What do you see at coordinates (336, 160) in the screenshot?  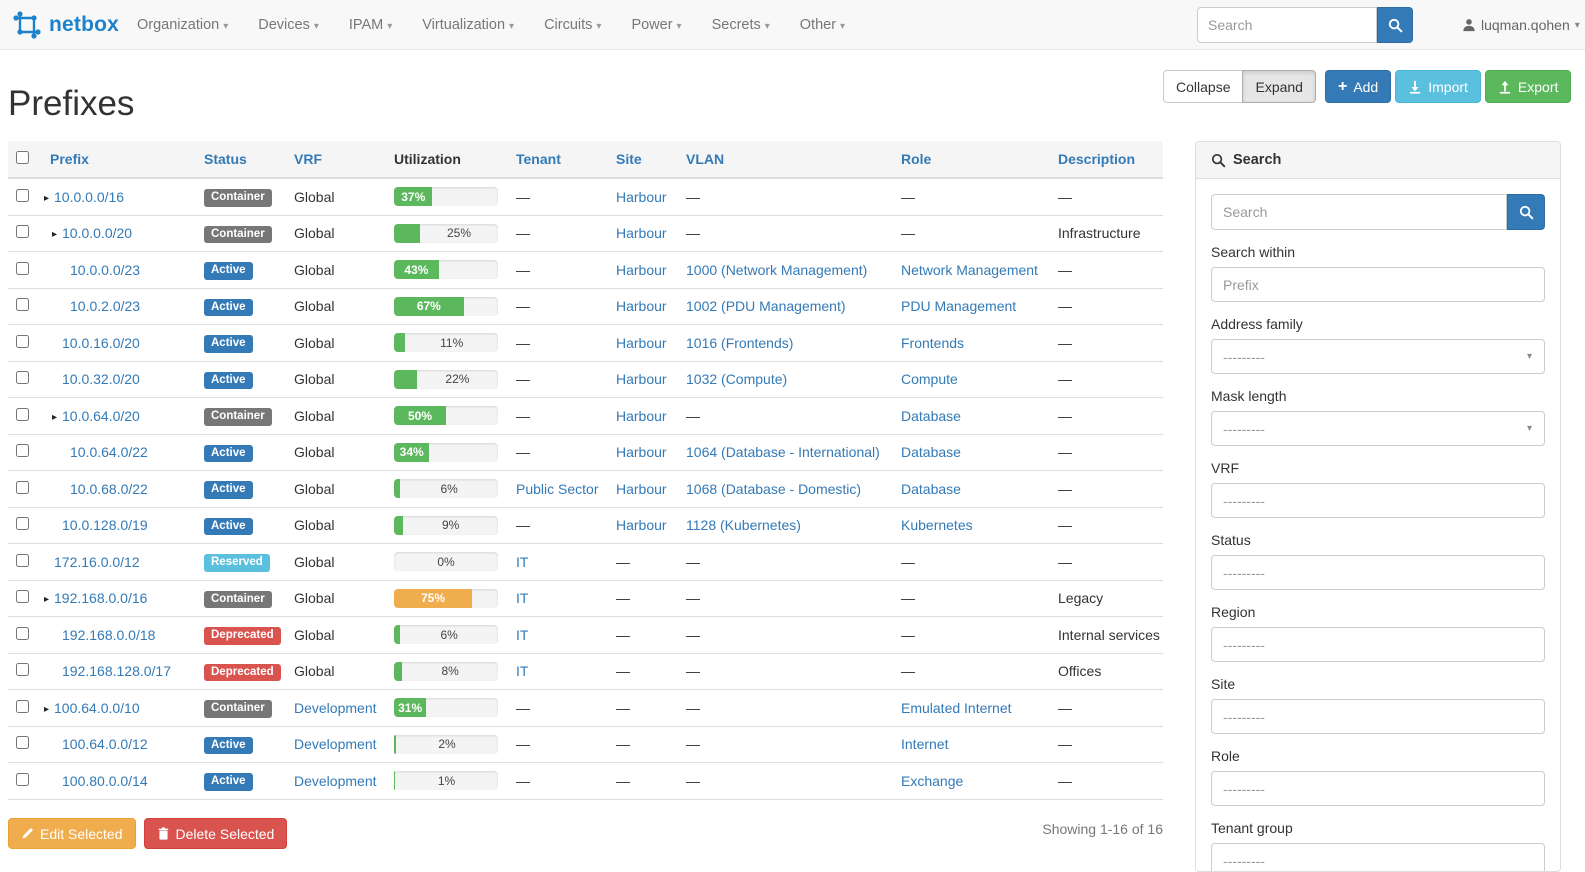 I see `column-header-vrf: VRF` at bounding box center [336, 160].